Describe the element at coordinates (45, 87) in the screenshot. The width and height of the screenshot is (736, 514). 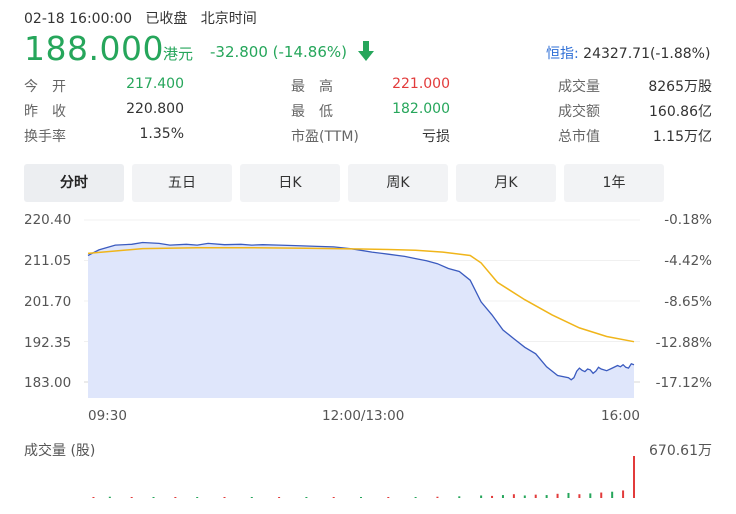
I see `open-label: 今 开` at that location.